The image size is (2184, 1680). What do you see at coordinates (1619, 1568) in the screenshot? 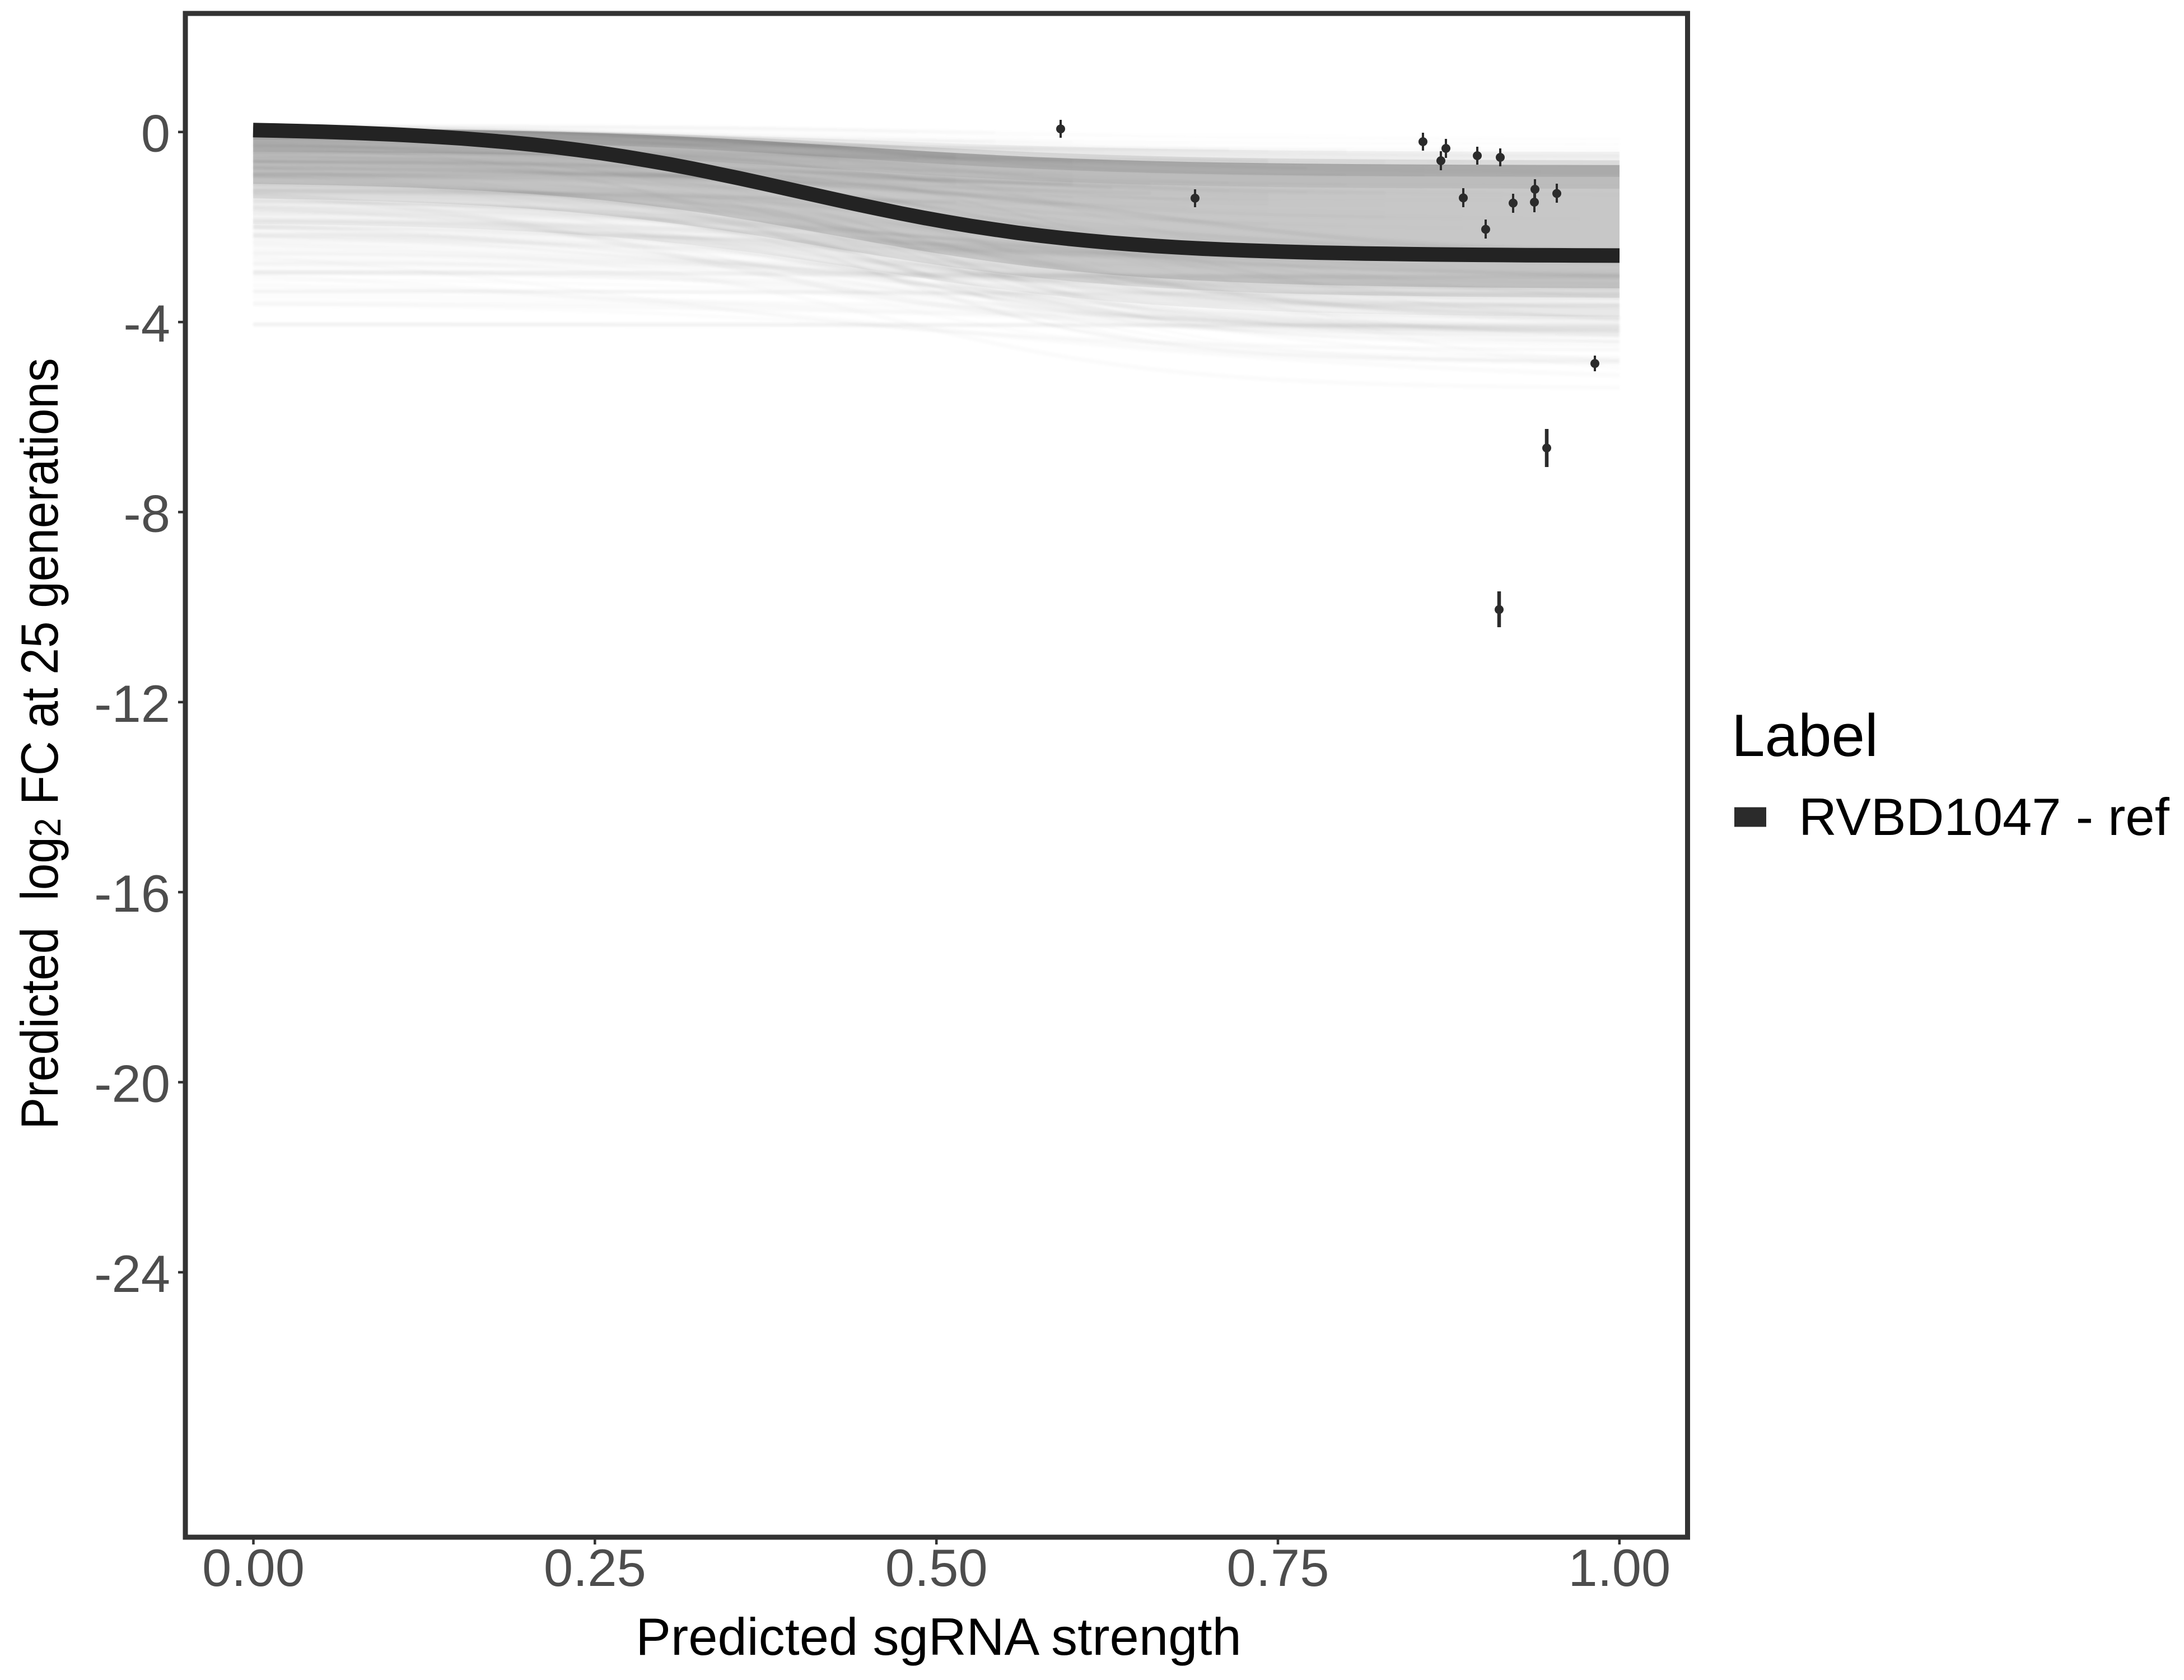
I see `svg-text: 1.00` at bounding box center [1619, 1568].